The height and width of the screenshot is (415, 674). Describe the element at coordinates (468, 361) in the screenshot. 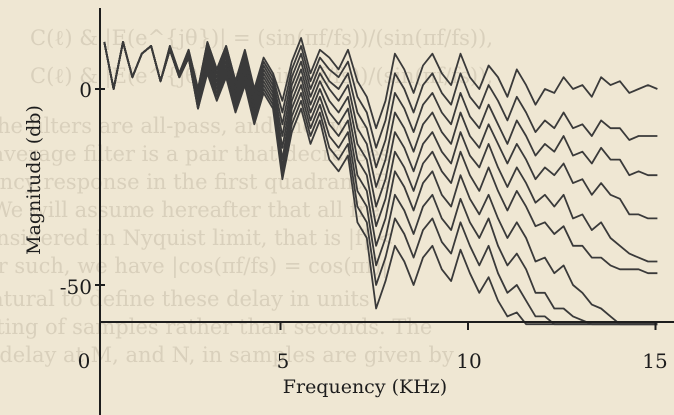

I see `x-tick-label-10: 10` at that location.